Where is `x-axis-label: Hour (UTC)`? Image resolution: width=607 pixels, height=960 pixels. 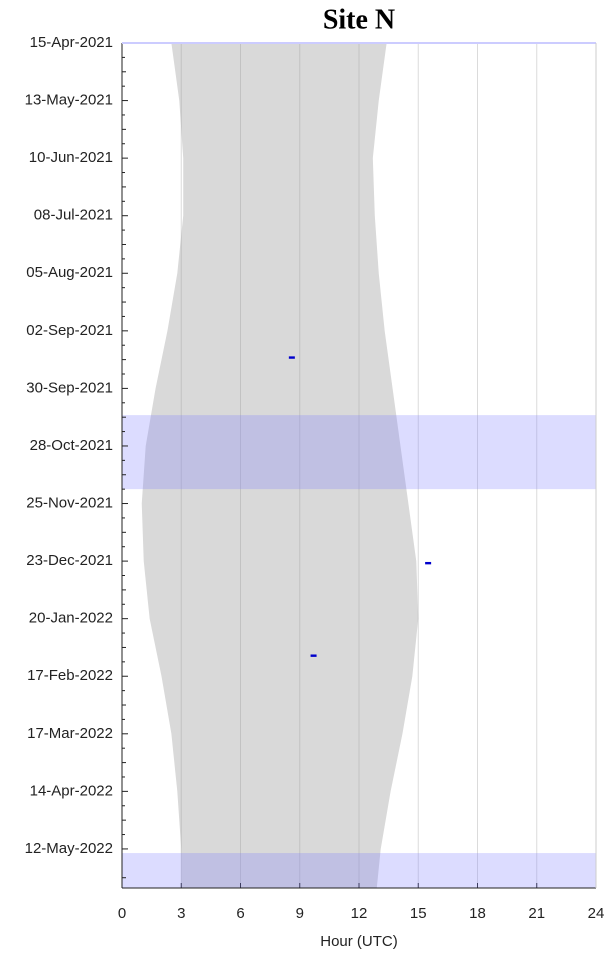
x-axis-label: Hour (UTC) is located at coordinates (359, 941).